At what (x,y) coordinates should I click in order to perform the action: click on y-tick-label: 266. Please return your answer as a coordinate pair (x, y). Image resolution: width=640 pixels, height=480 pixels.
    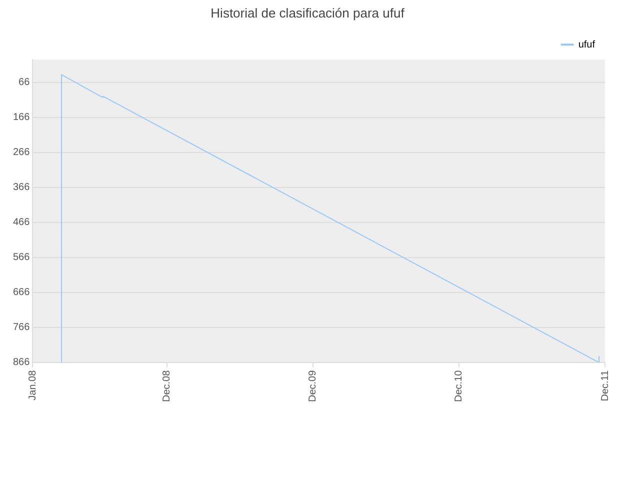
    Looking at the image, I should click on (21, 152).